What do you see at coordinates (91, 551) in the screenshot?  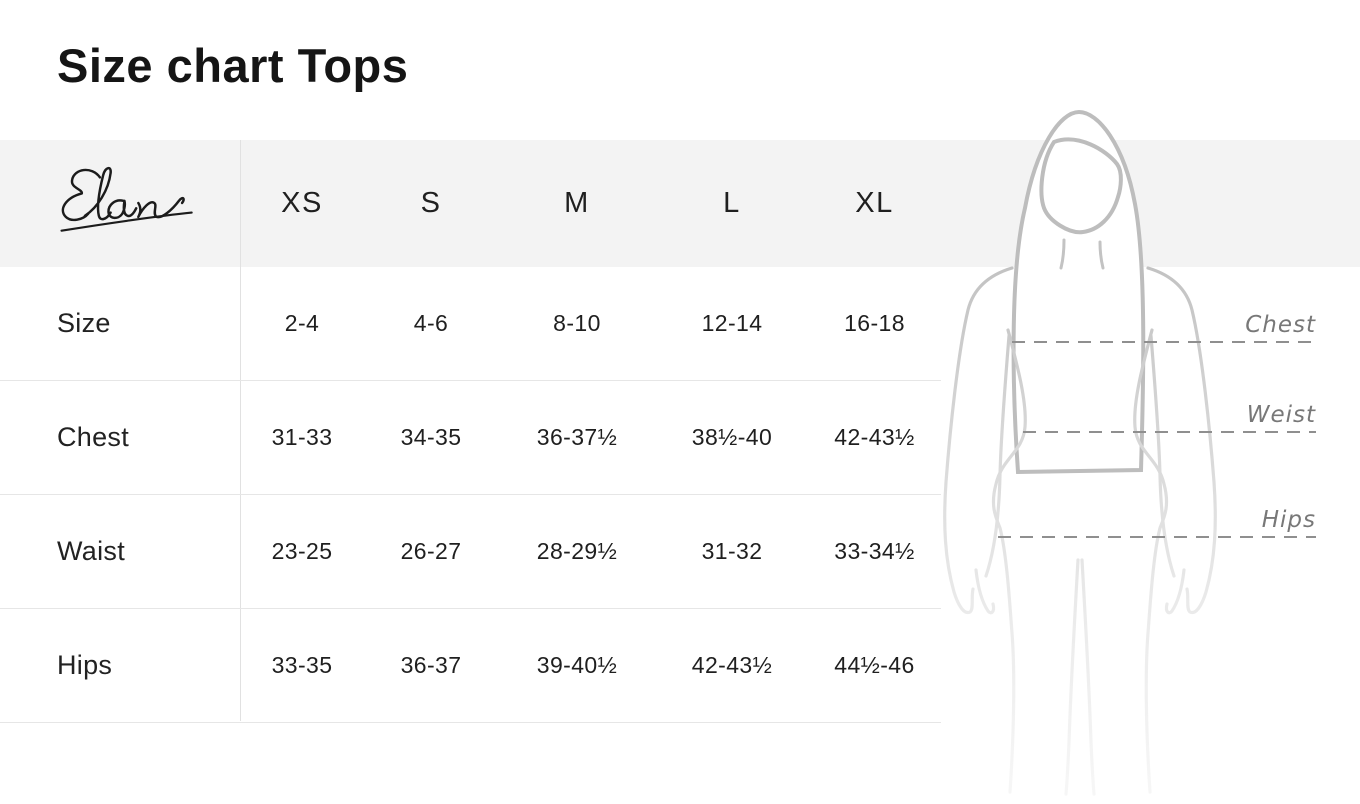 I see `row-label-waist: Waist` at bounding box center [91, 551].